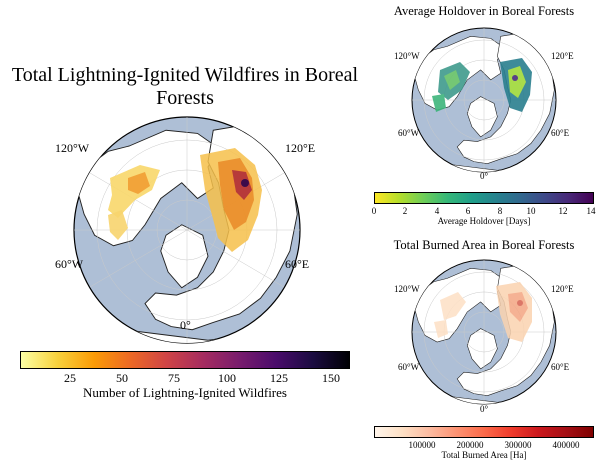  What do you see at coordinates (470, 445) in the screenshot?
I see `burned-colorbar-tick: 200000` at bounding box center [470, 445].